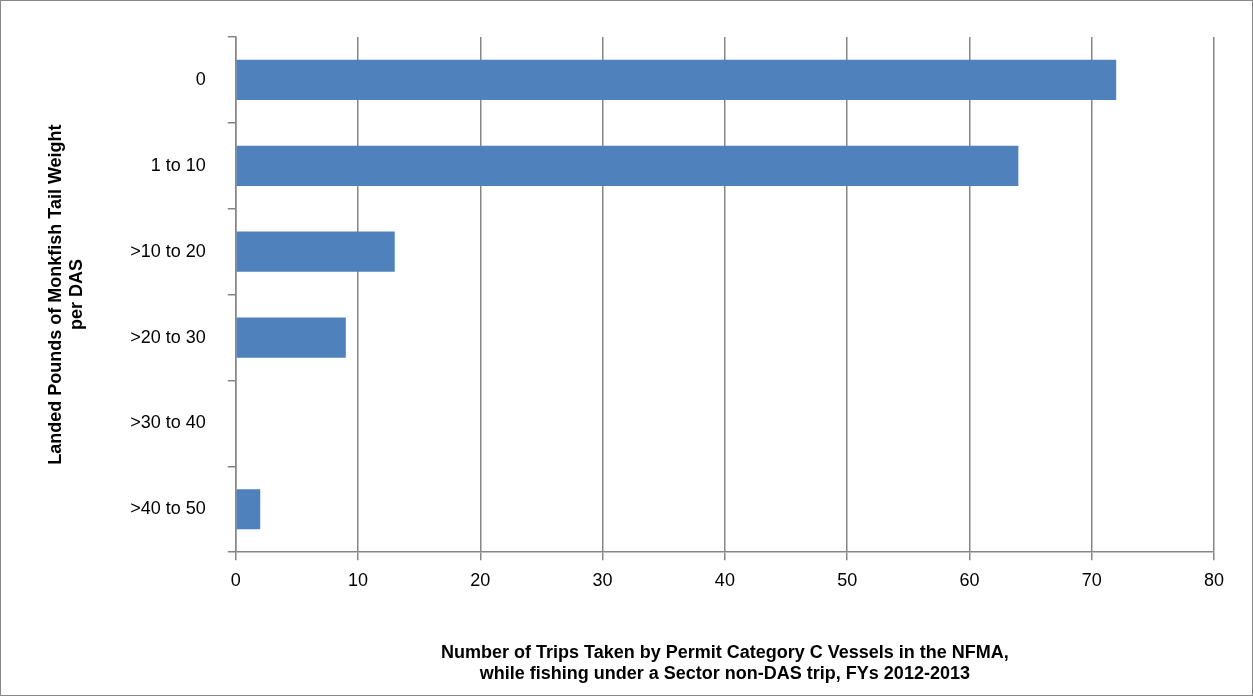  I want to click on y-tick-label: 0, so click(200, 78).